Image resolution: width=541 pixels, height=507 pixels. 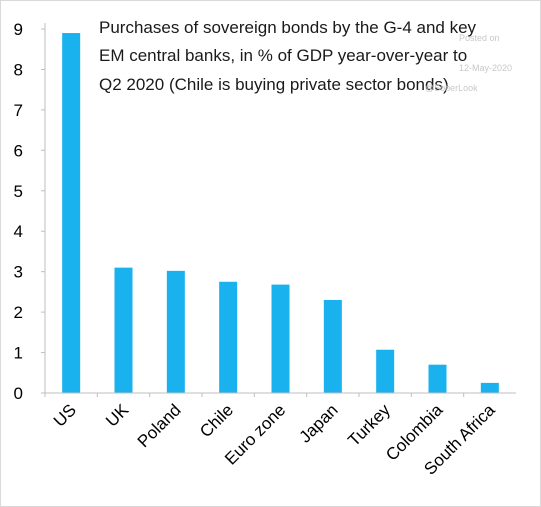 What do you see at coordinates (29, 211) in the screenshot?
I see `y-tick-layer: 0 1 2 3 4 5 6 7 8 9` at bounding box center [29, 211].